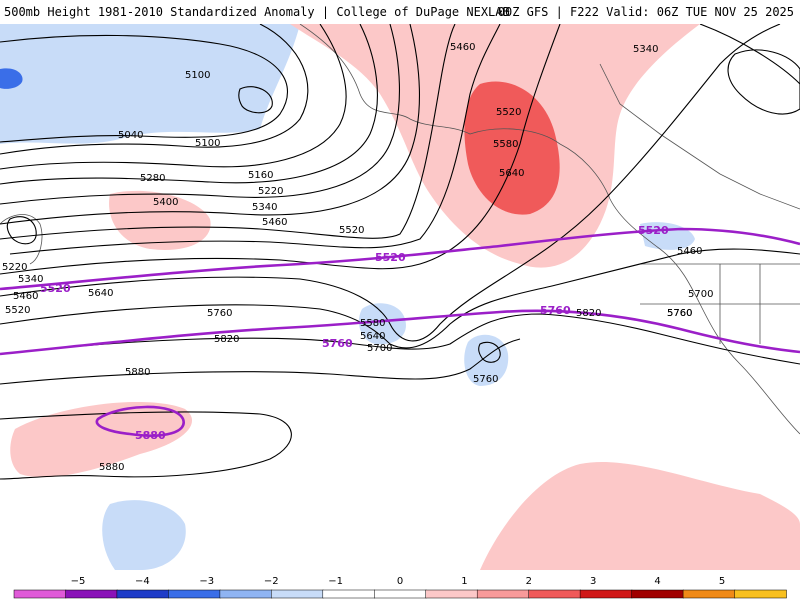 The image size is (800, 600). What do you see at coordinates (593, 581) in the screenshot?
I see `colorbar-tick-label: 3` at bounding box center [593, 581].